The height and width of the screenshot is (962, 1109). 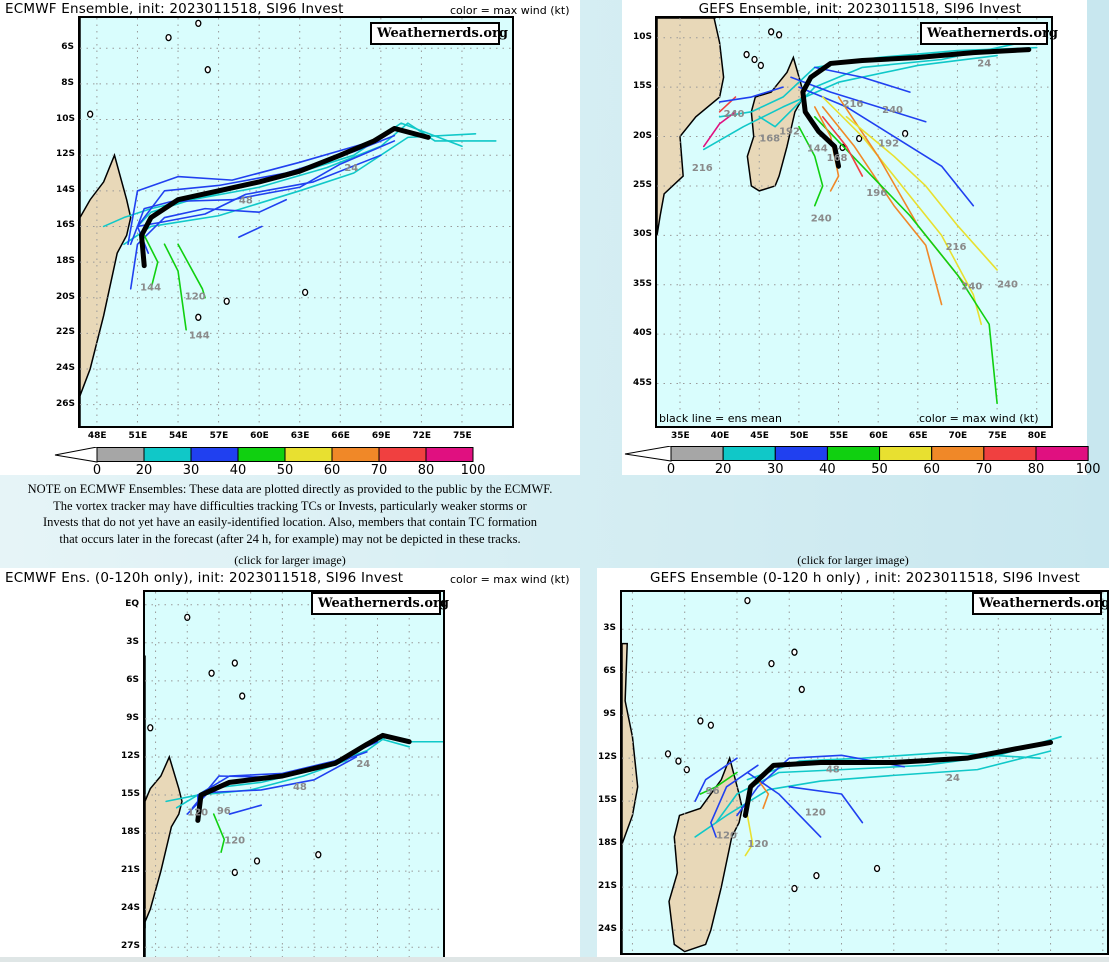 What do you see at coordinates (853, 560) in the screenshot?
I see `click-larger-link-right: (click for larger image)` at bounding box center [853, 560].